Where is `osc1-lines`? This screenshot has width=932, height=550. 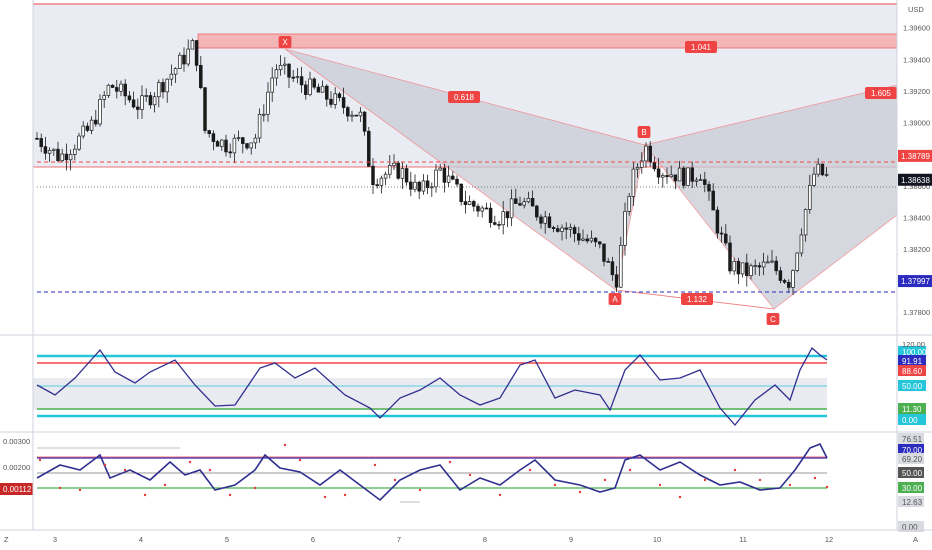 osc1-lines is located at coordinates (432, 386).